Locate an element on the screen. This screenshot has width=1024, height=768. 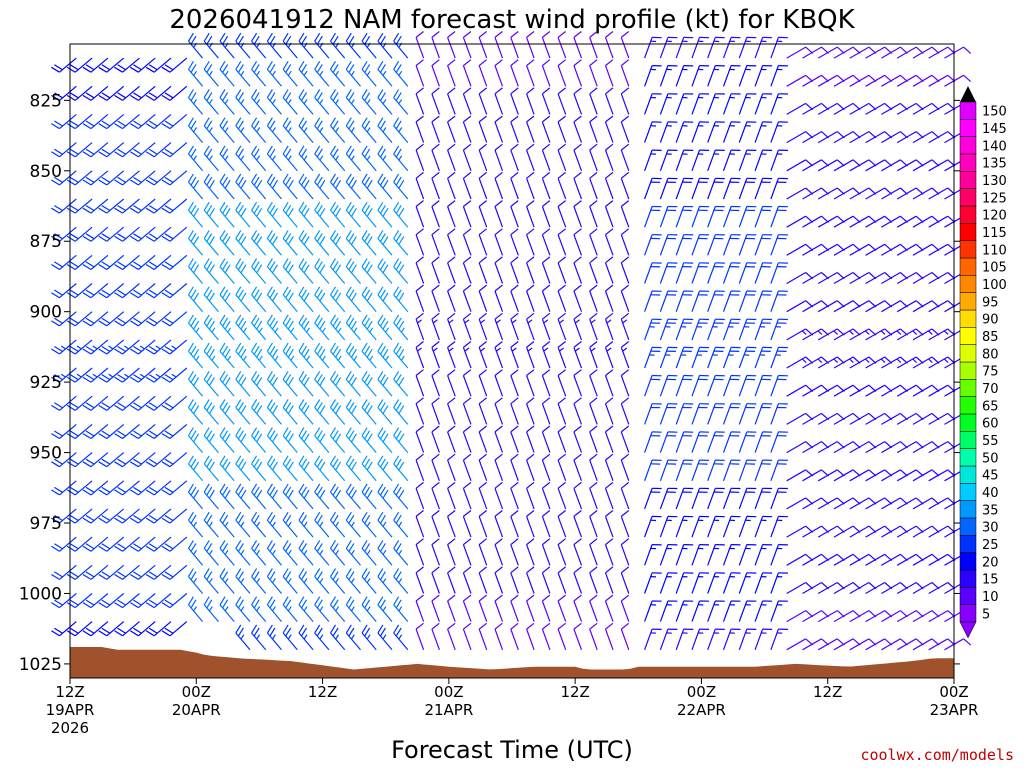
colorbar-swatch is located at coordinates (968, 145).